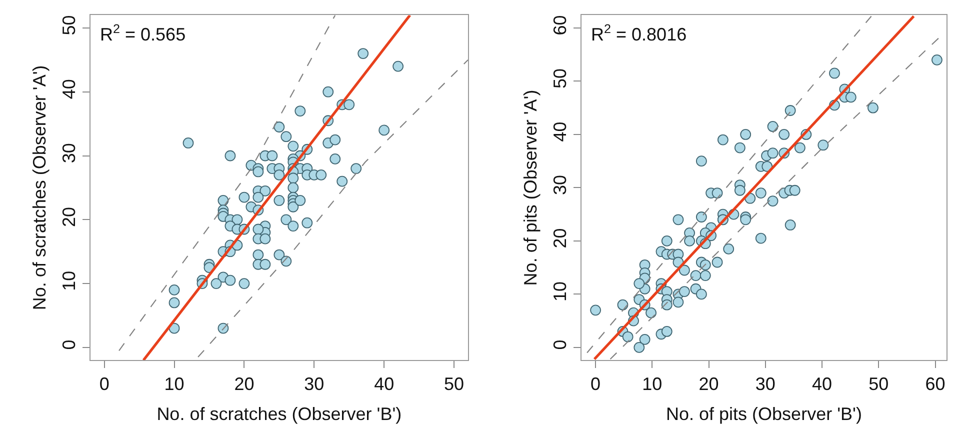 This screenshot has width=961, height=434. Describe the element at coordinates (639, 33) in the screenshot. I see `annotation: R$^{2}$ = 0.8016` at that location.